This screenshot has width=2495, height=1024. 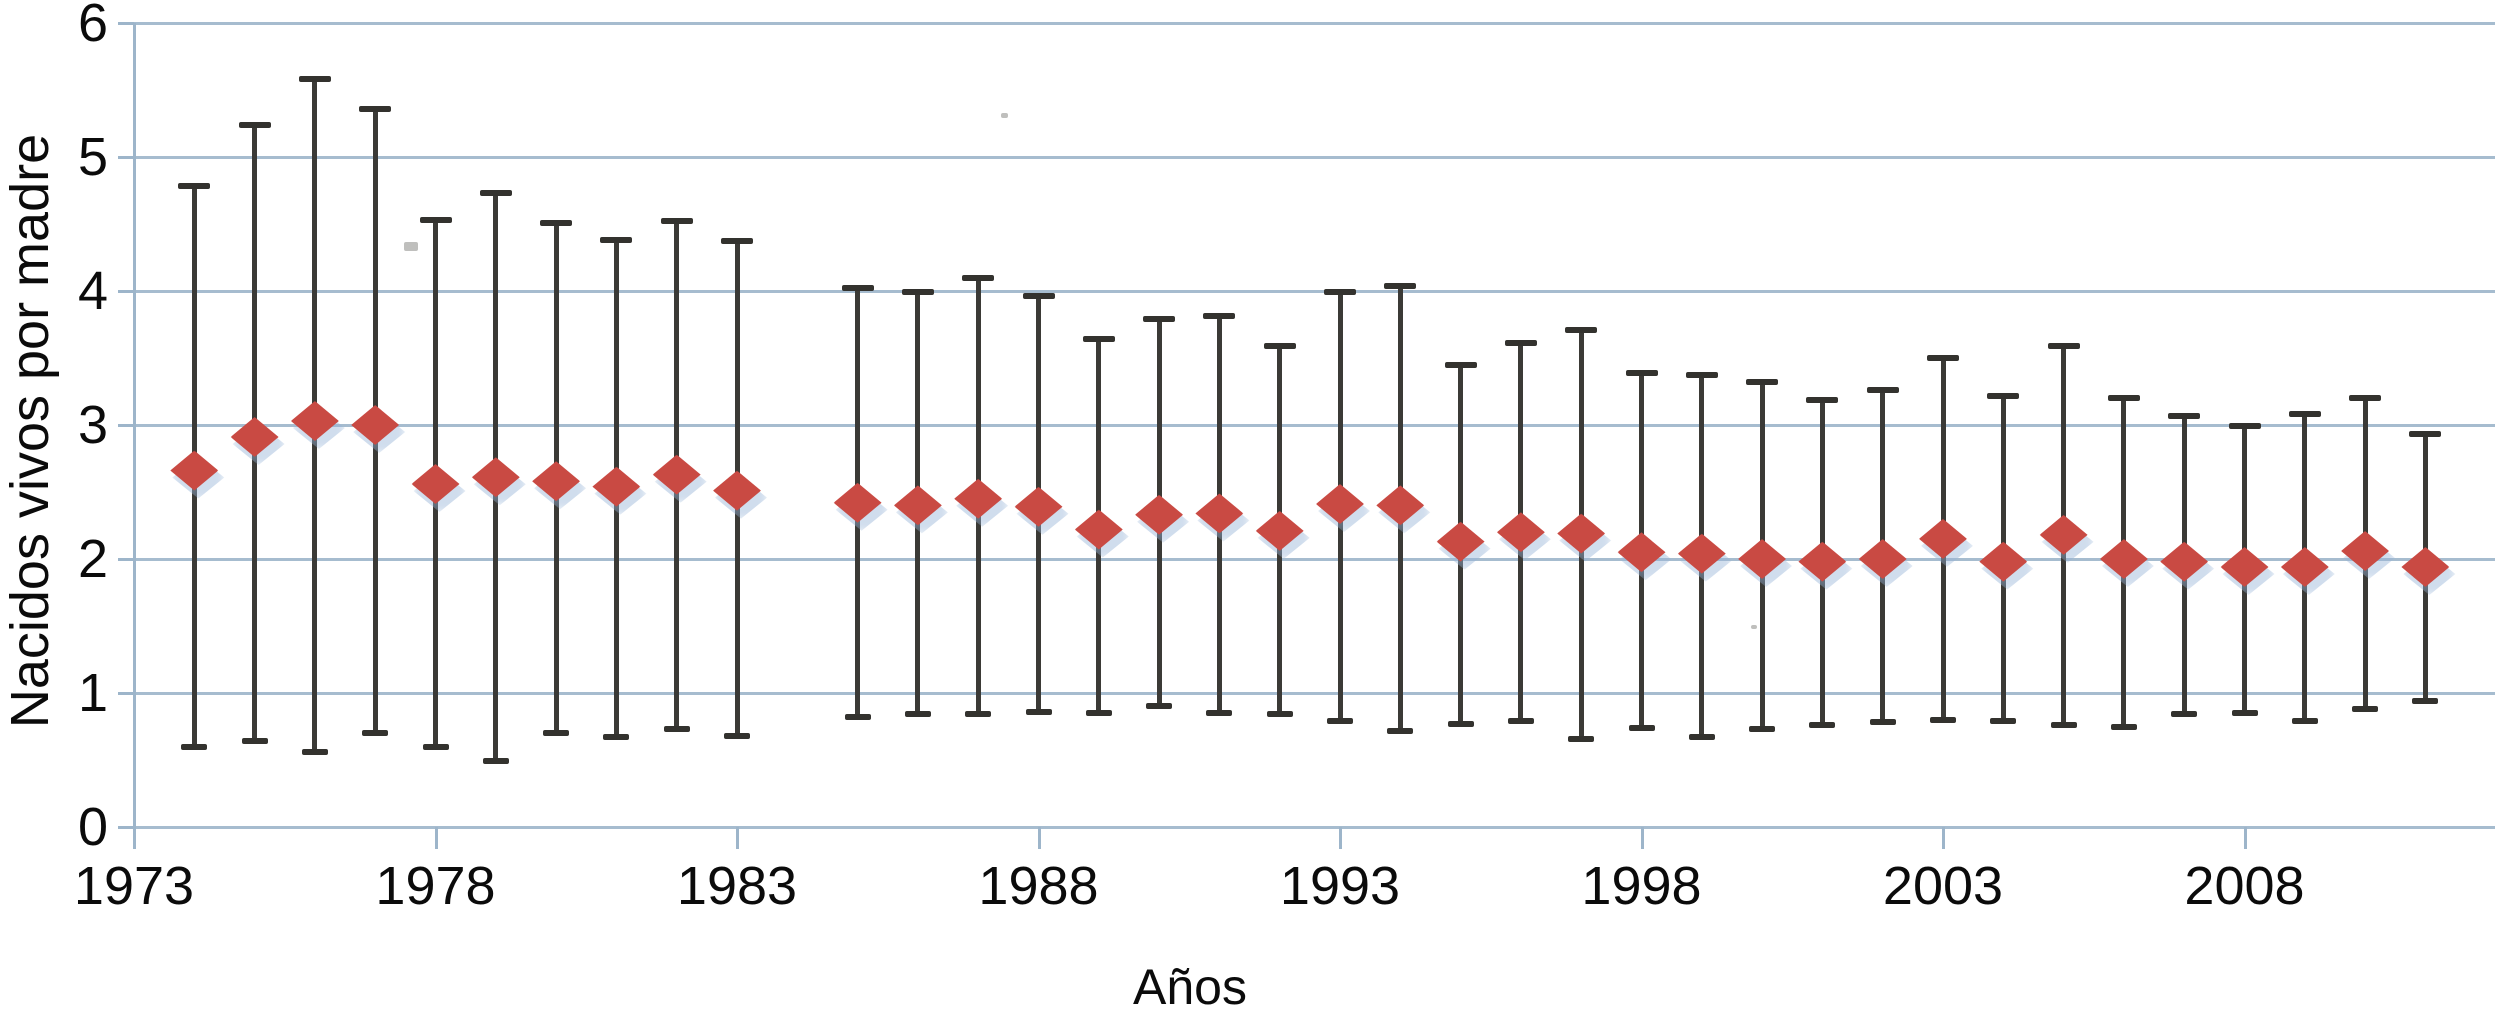 What do you see at coordinates (1190, 987) in the screenshot?
I see `x-axis-title: Años` at bounding box center [1190, 987].